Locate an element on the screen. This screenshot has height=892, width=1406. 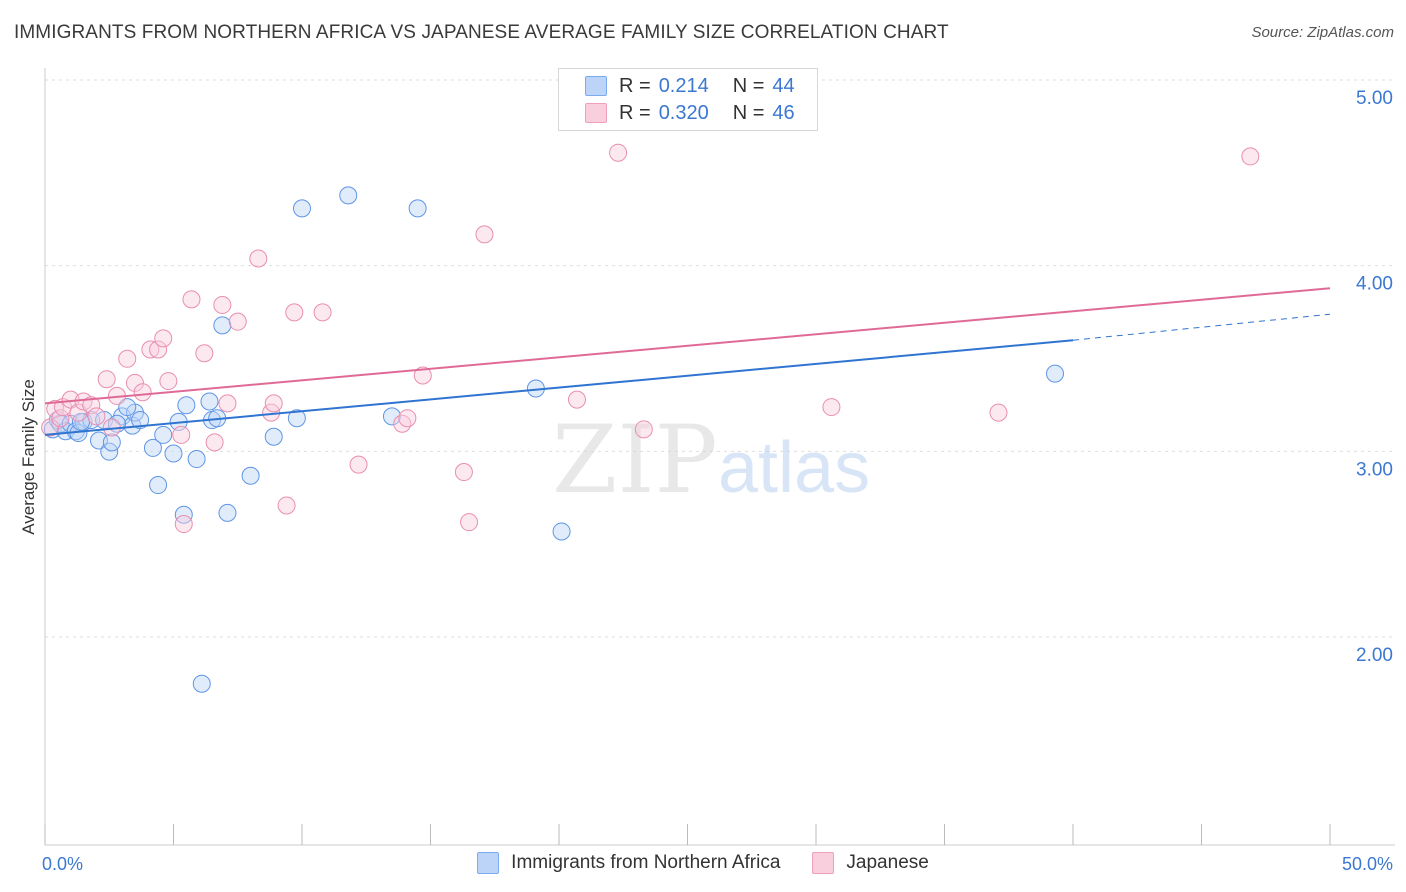
y-tick-label-3: 5.00 is located at coordinates (1374, 98).